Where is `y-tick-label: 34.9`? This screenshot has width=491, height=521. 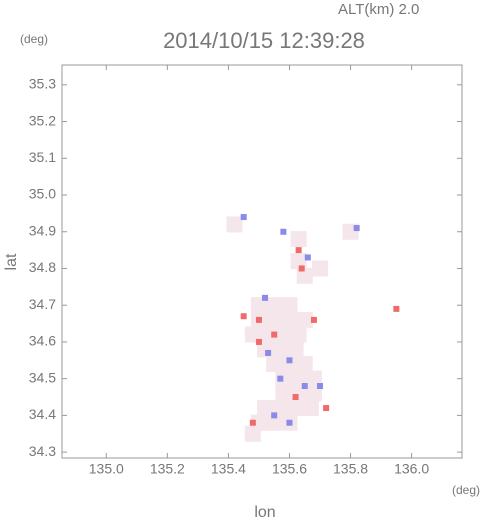
y-tick-label: 34.9 is located at coordinates (42, 230).